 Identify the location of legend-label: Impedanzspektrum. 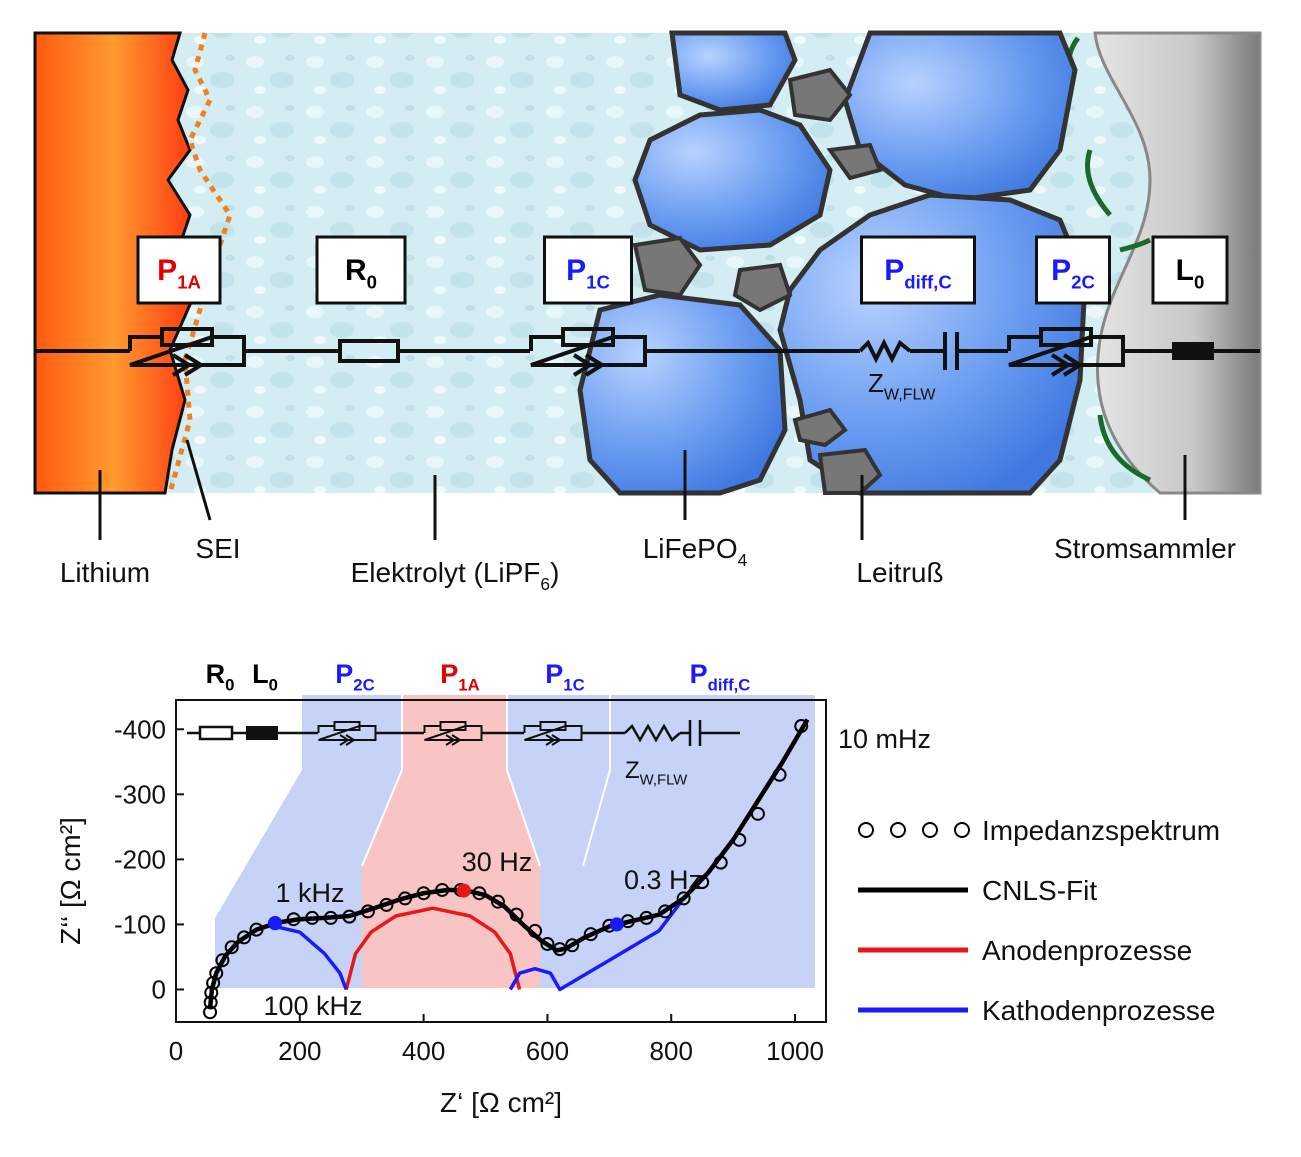
(1101, 830).